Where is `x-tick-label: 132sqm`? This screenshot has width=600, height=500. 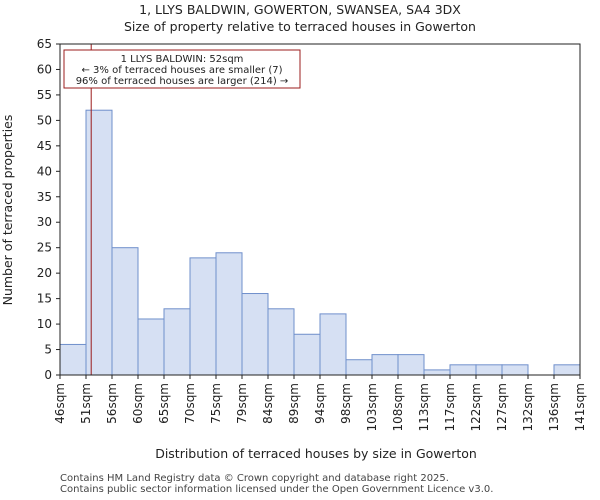
x-tick-label: 132sqm is located at coordinates (528, 407).